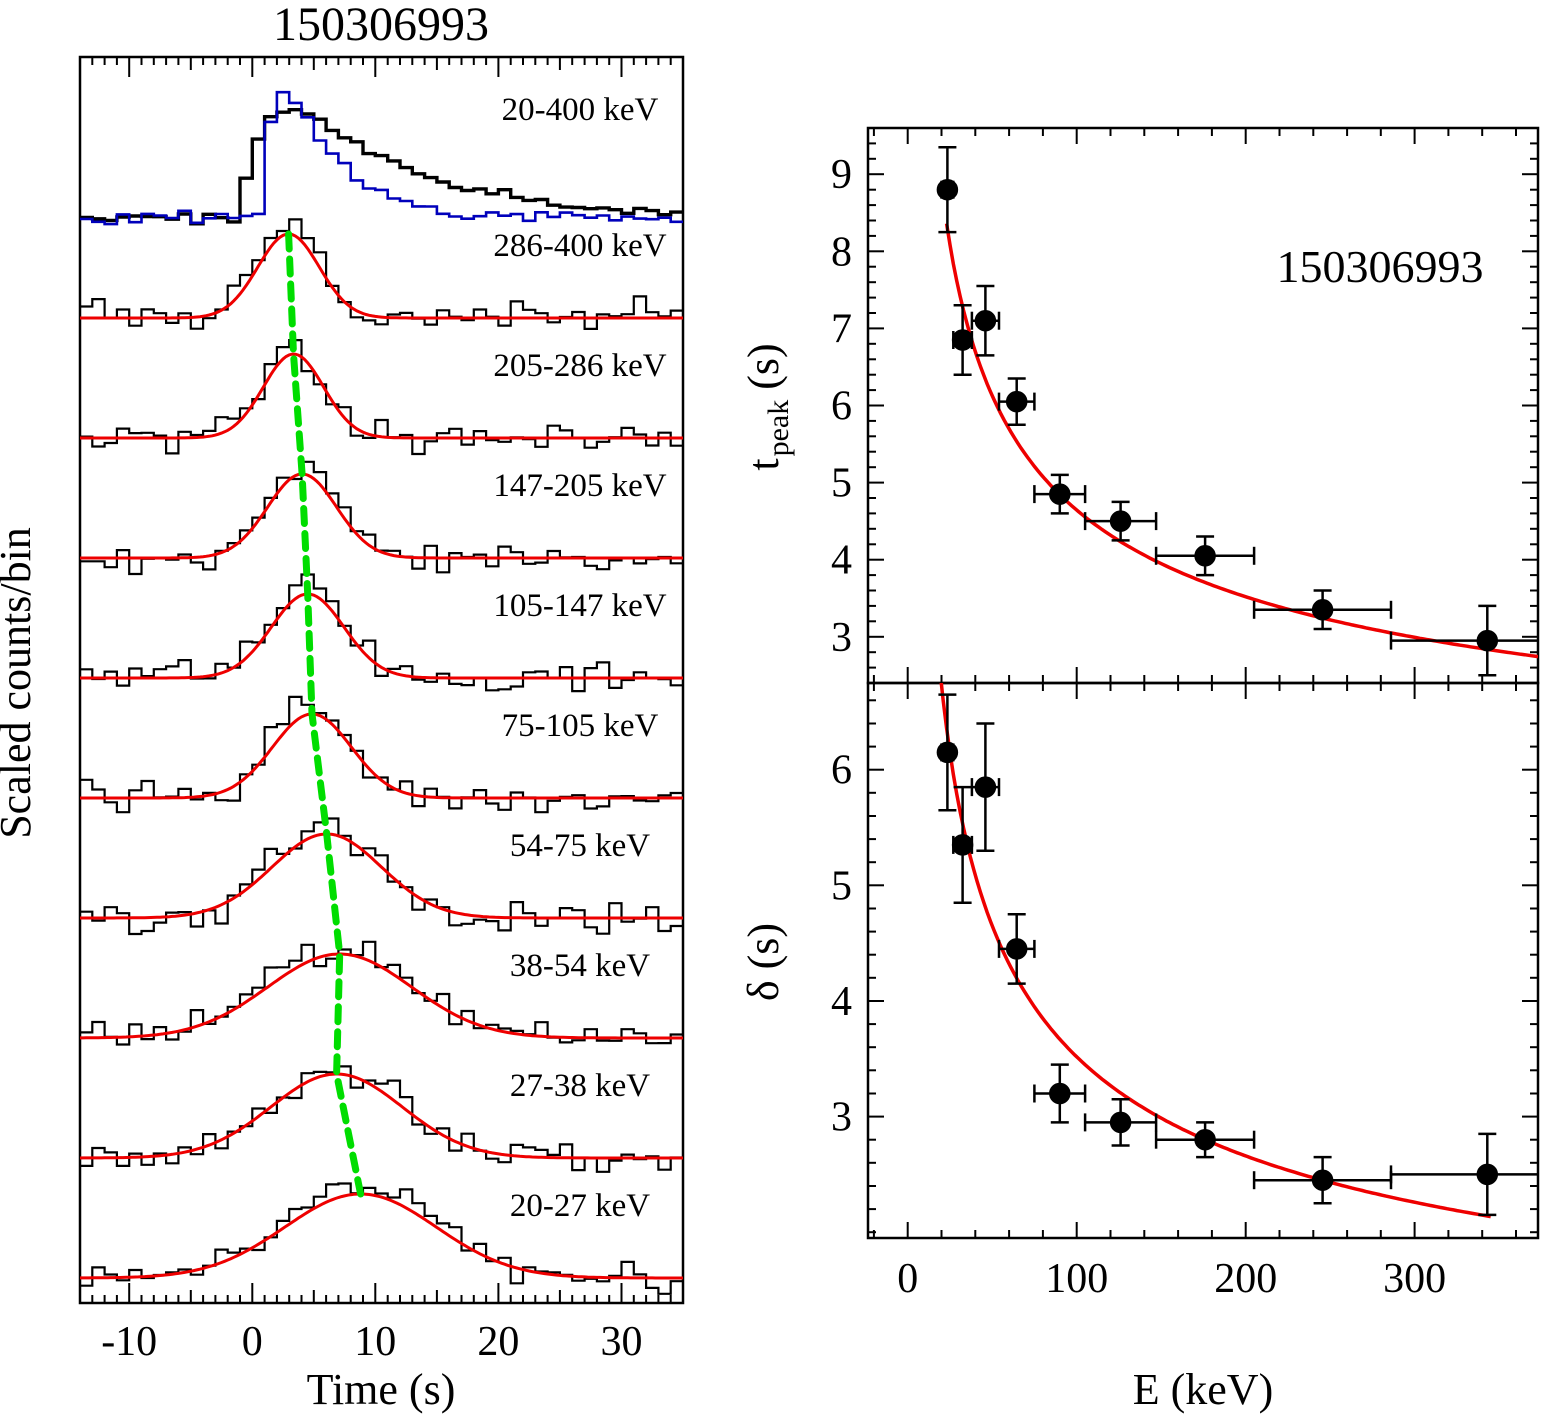 The image size is (1550, 1420). What do you see at coordinates (841, 175) in the screenshot?
I see `y-tick-label: 9` at bounding box center [841, 175].